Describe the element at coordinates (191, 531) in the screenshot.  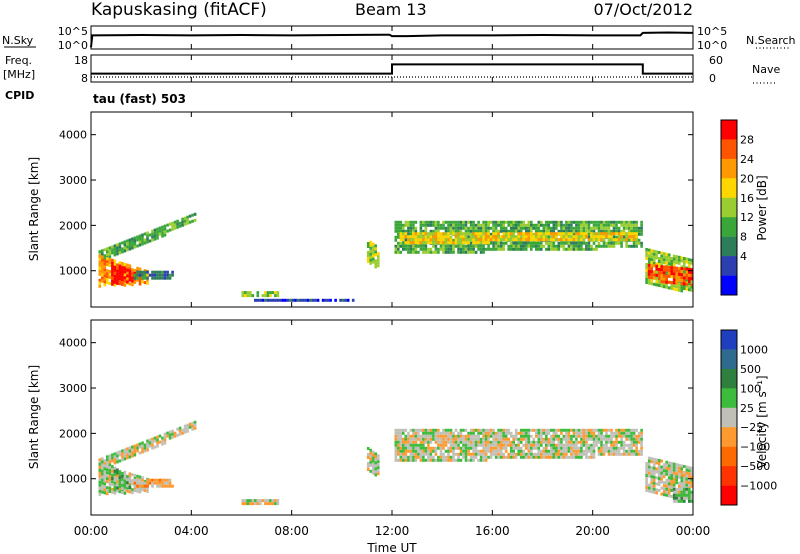
I see `x-tick-label: 04:00` at that location.